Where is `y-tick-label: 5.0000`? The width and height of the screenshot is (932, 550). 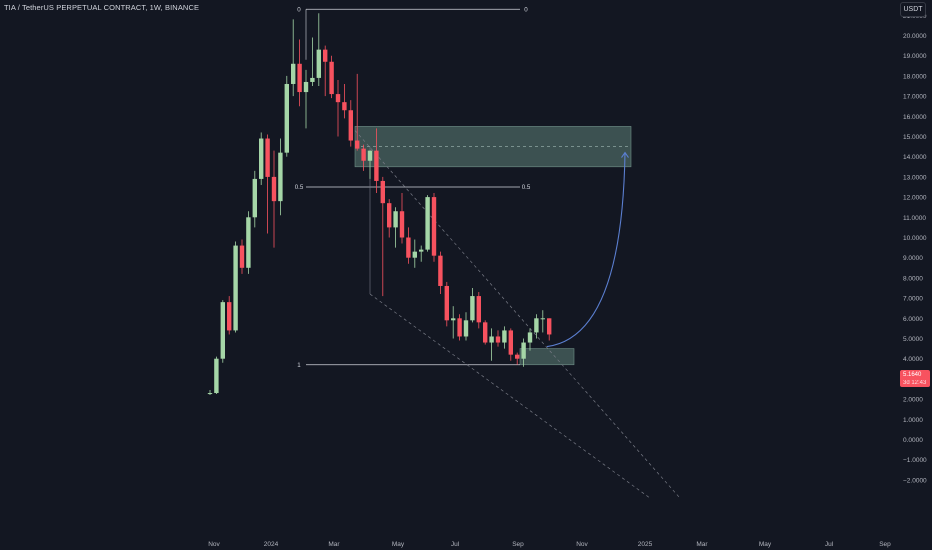 y-tick-label: 5.0000 is located at coordinates (913, 339).